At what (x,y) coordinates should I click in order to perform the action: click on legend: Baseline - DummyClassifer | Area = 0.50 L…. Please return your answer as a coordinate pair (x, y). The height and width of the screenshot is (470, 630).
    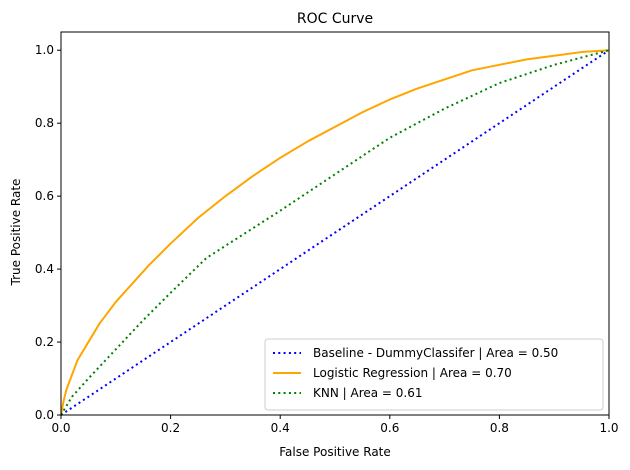
    Looking at the image, I should click on (434, 374).